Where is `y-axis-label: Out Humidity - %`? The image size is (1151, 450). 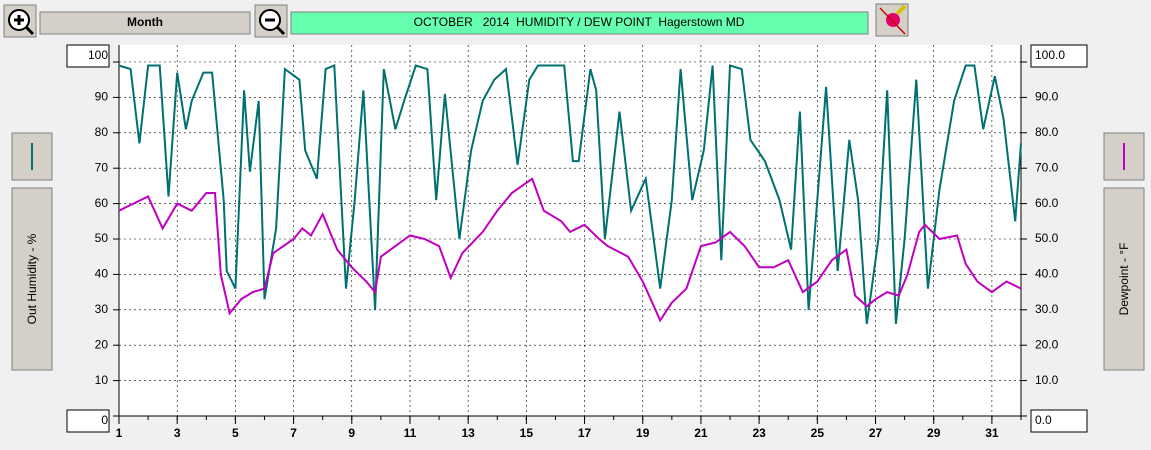
y-axis-label: Out Humidity - % is located at coordinates (32, 278).